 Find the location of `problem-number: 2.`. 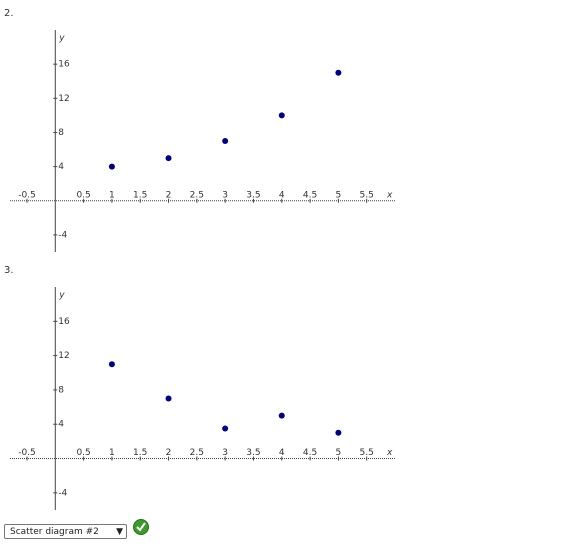

problem-number: 2. is located at coordinates (9, 13).